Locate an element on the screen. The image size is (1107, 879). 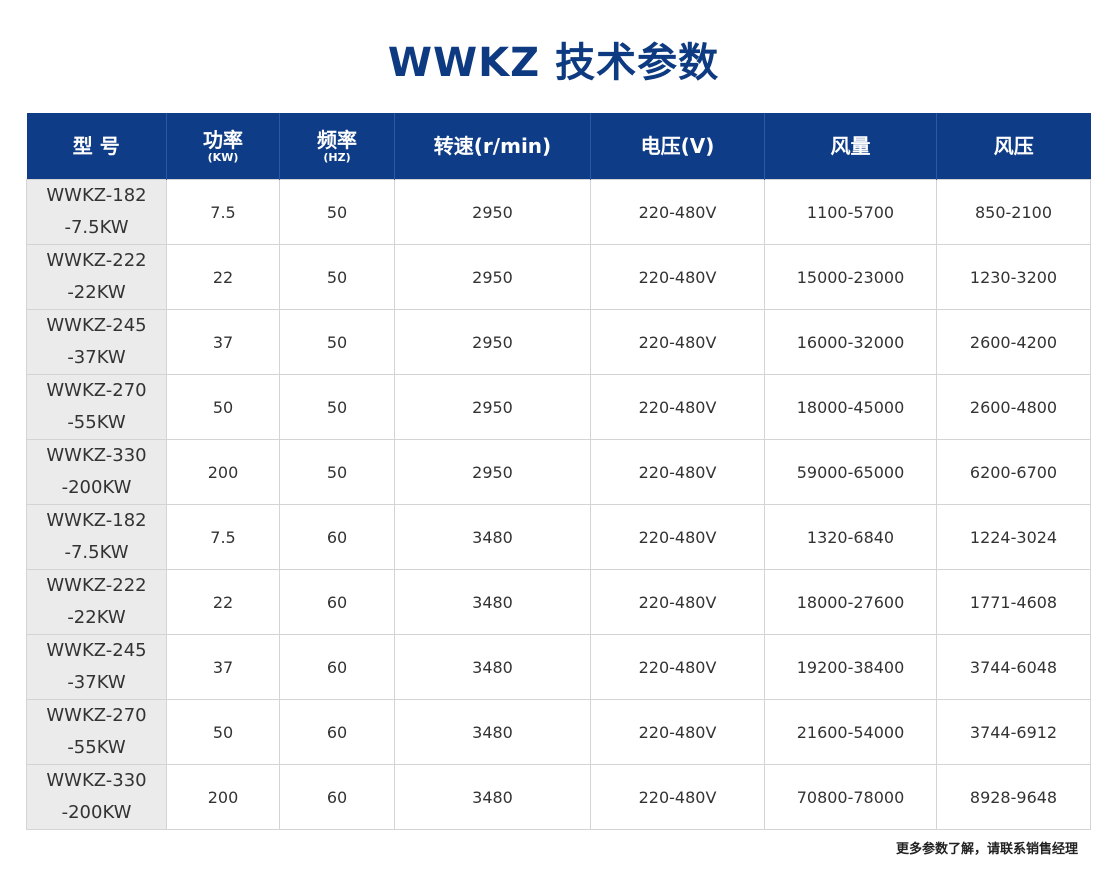
airflow-cell: 1320-6840 is located at coordinates (850, 537).